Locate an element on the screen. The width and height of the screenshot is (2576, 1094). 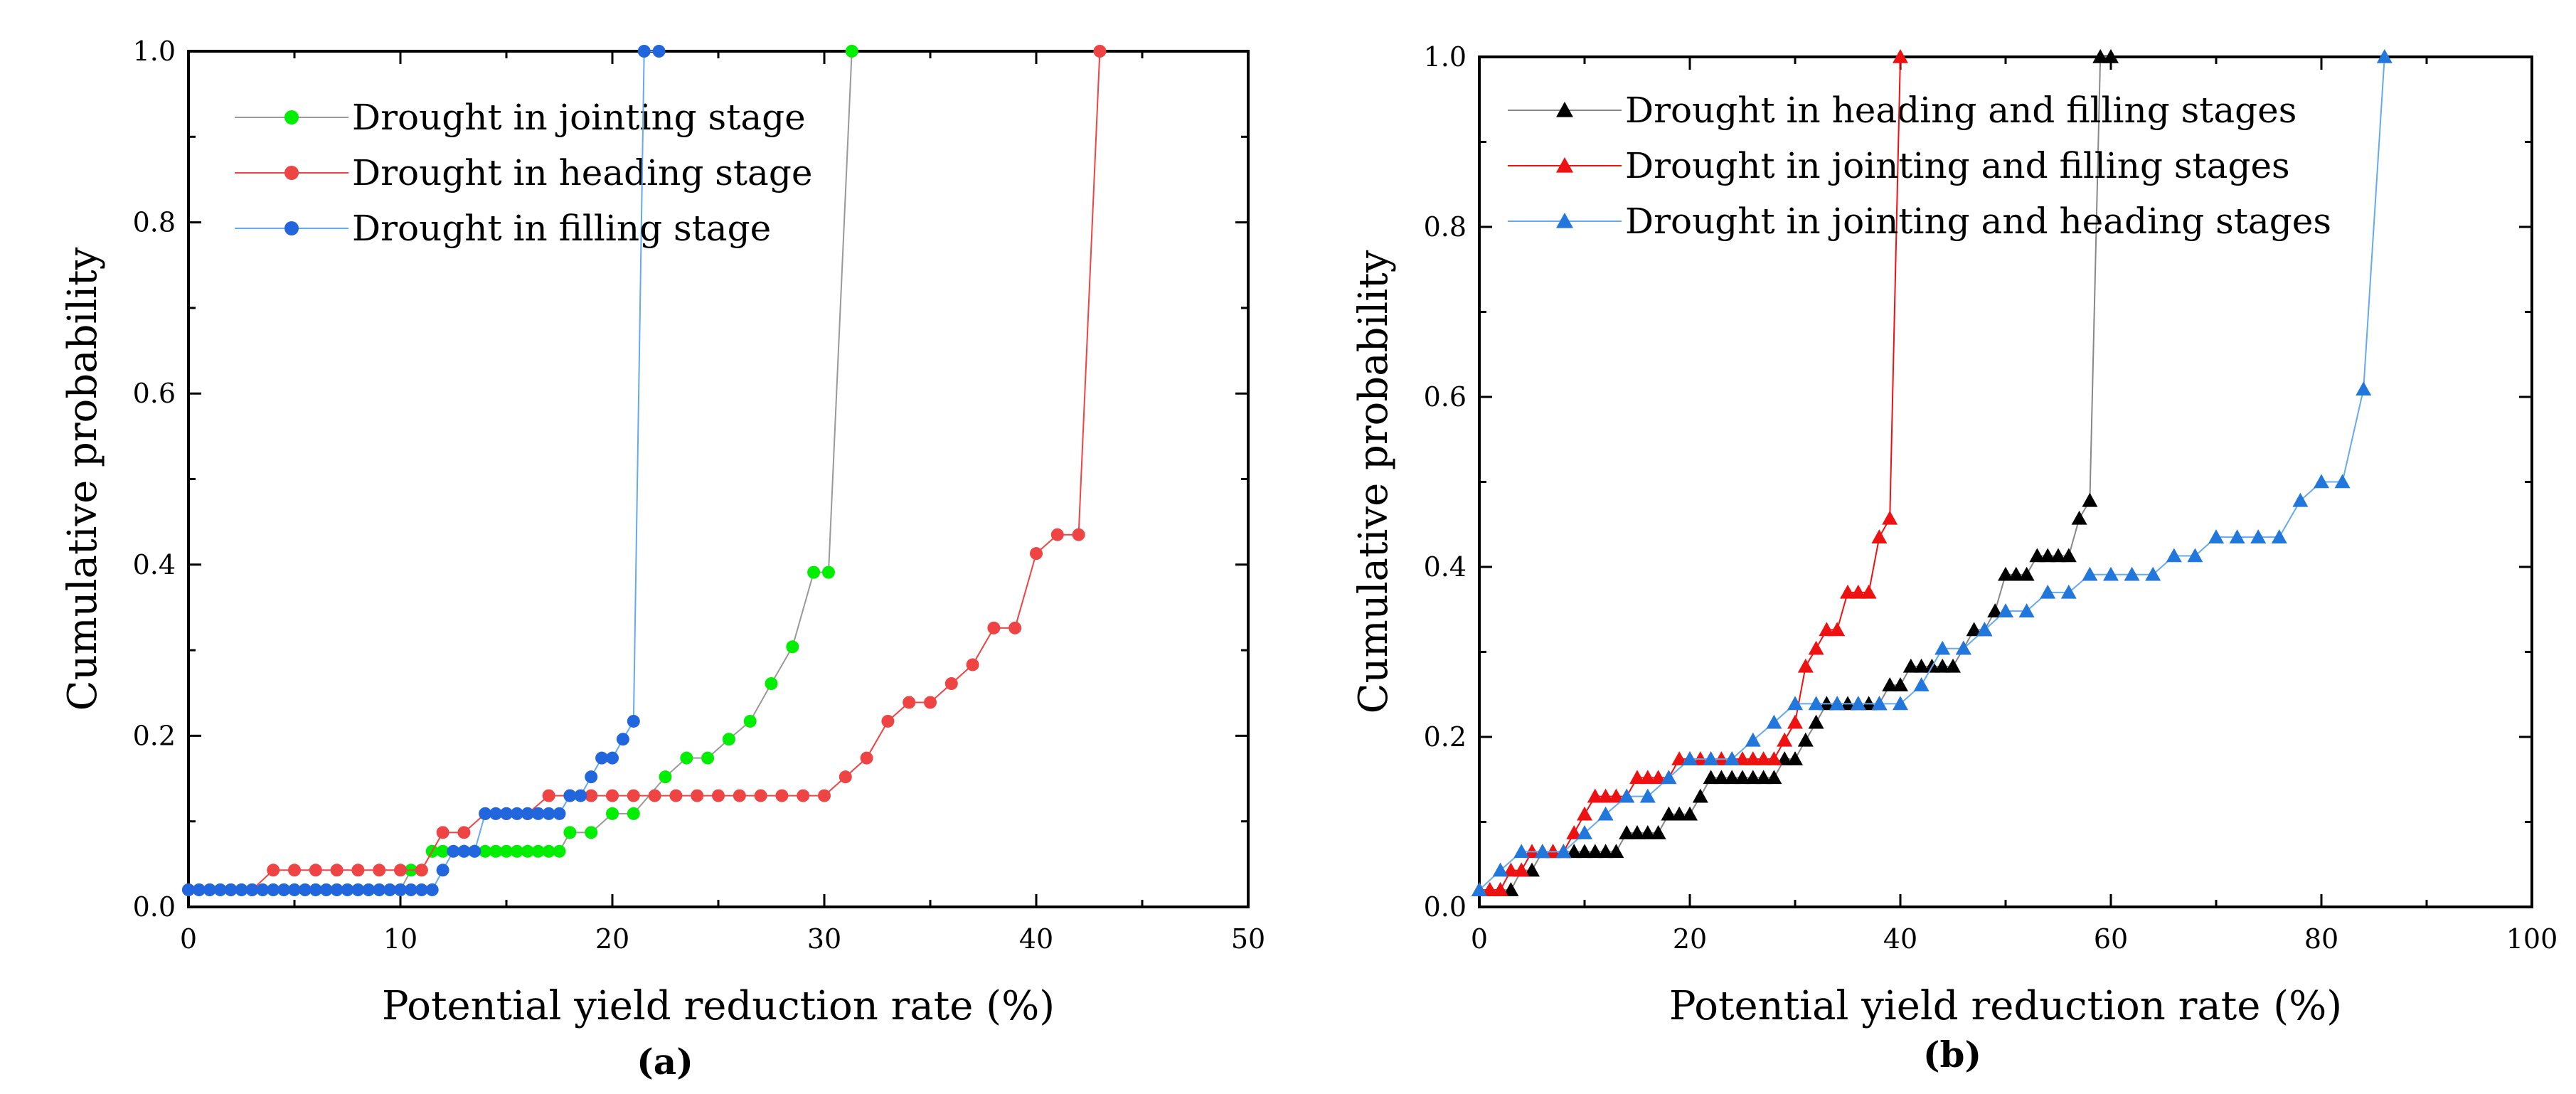
legend-label: Drought in heading and filling stages is located at coordinates (1960, 110).